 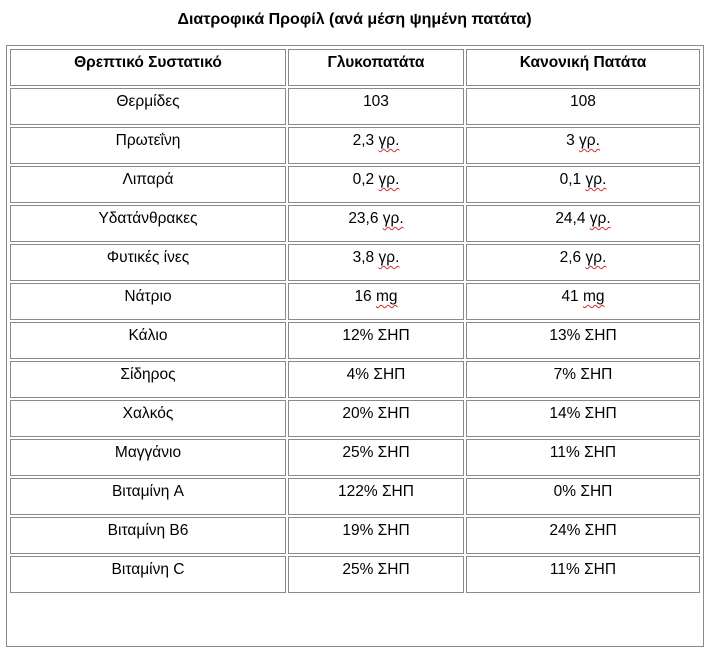 I want to click on table-row: Φυτικές ίνες 3,8 γρ. 2,6 γρ., so click(x=355, y=262).